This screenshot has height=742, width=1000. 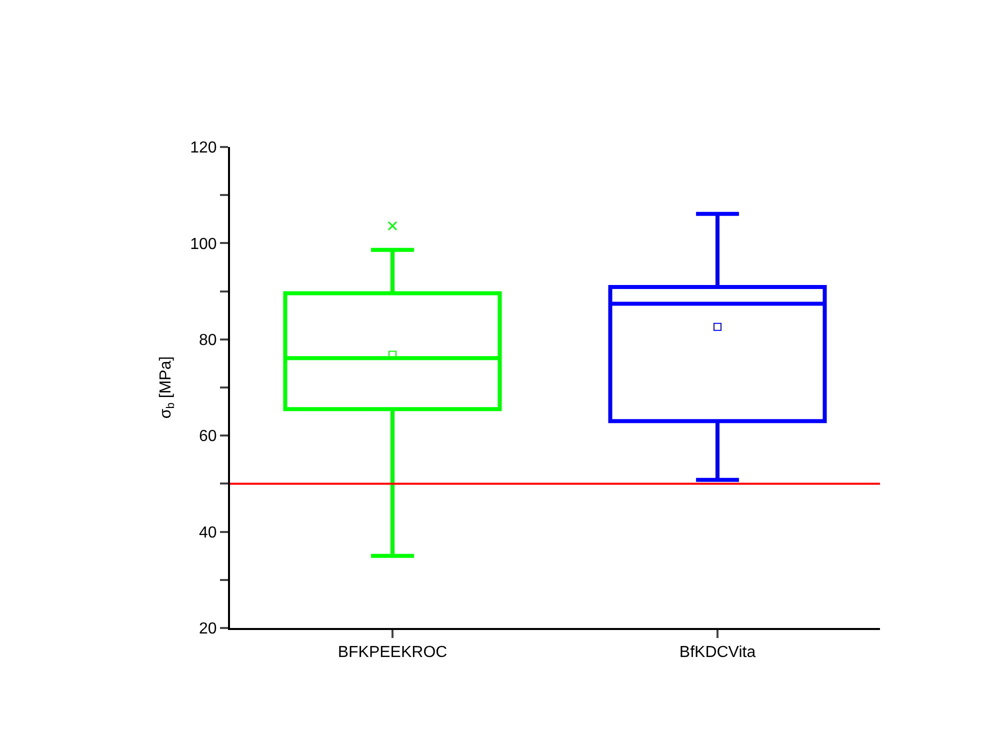 What do you see at coordinates (717, 653) in the screenshot?
I see `x-tick-label: BfKDCVita` at bounding box center [717, 653].